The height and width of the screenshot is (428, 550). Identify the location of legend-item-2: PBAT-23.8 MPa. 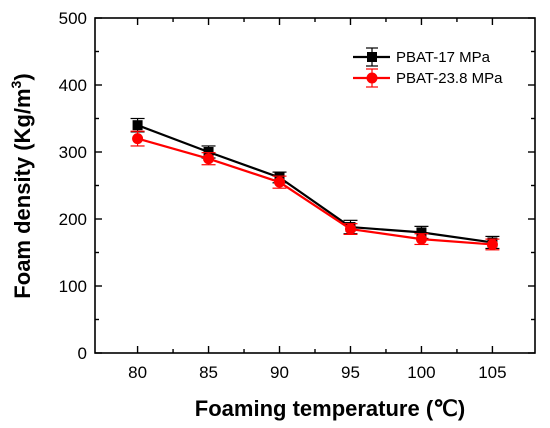
(428, 78).